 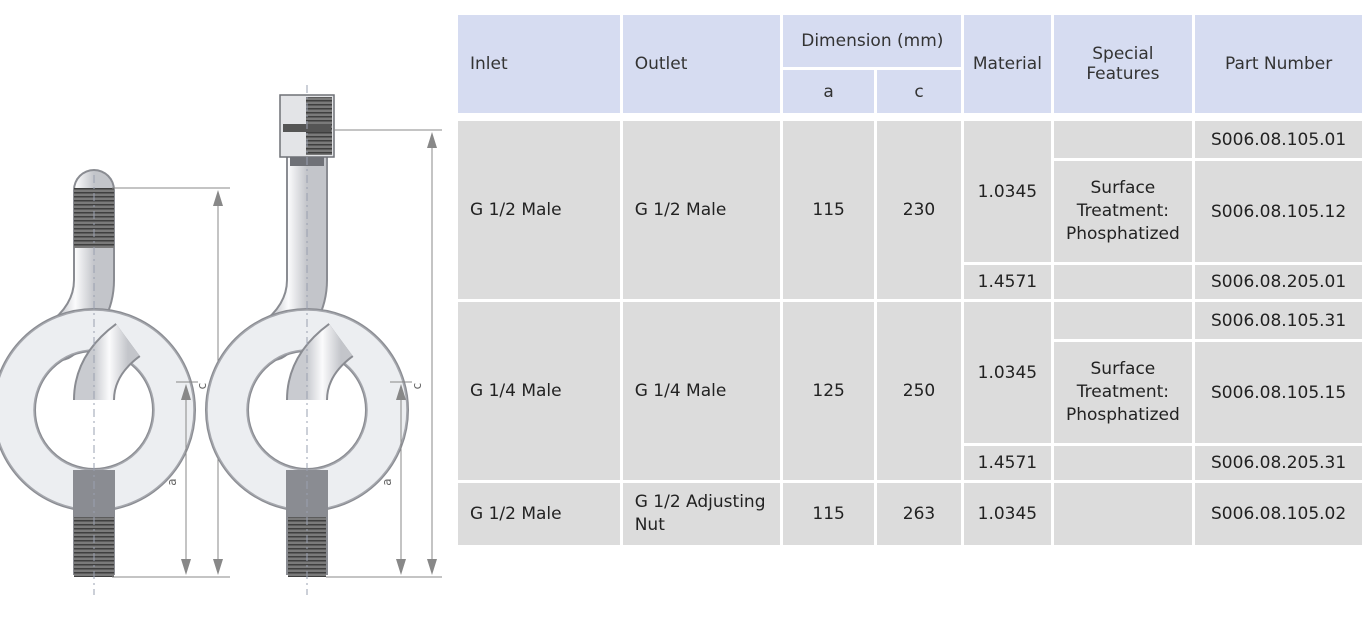 What do you see at coordinates (872, 41) in the screenshot?
I see `header-dimension: Dimension (mm)` at bounding box center [872, 41].